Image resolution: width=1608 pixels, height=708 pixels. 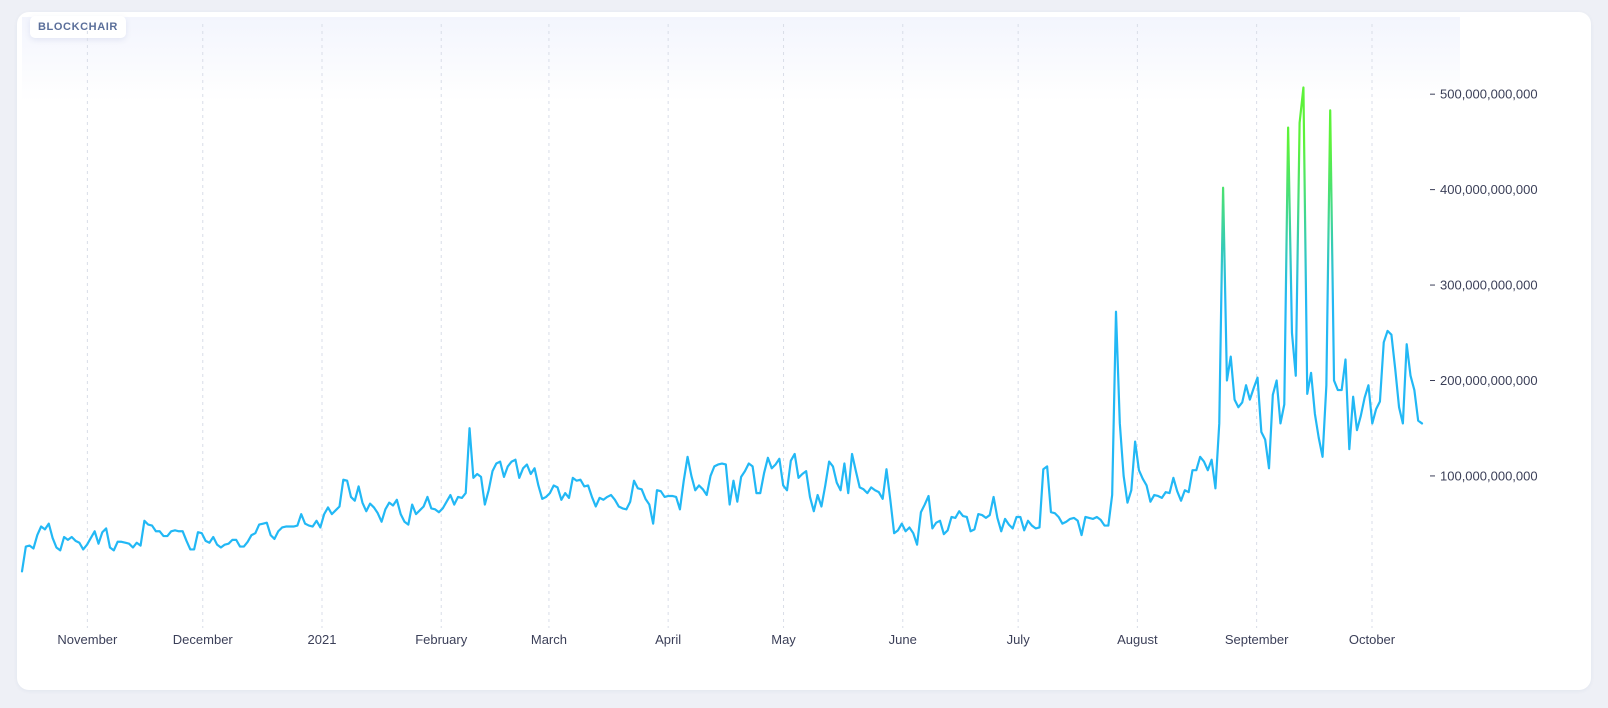 I want to click on x-tick-label: March, so click(x=549, y=639).